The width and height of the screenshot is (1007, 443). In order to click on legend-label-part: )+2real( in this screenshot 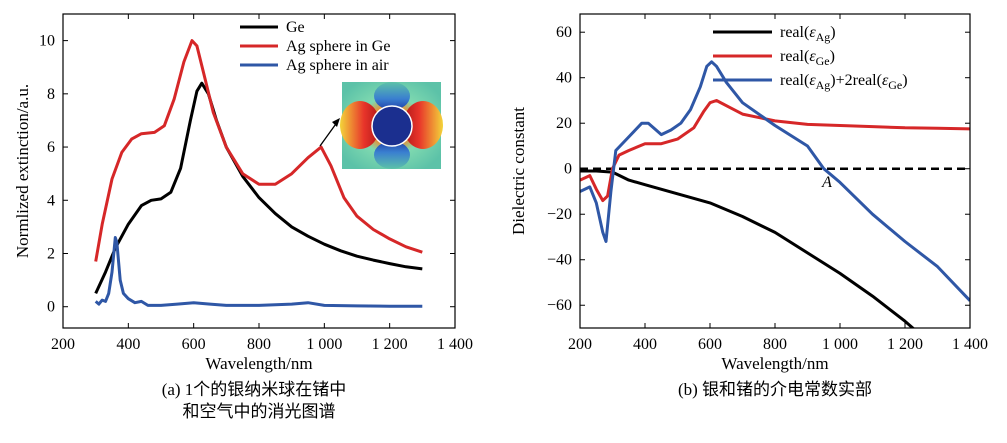, I will do `click(856, 80)`.